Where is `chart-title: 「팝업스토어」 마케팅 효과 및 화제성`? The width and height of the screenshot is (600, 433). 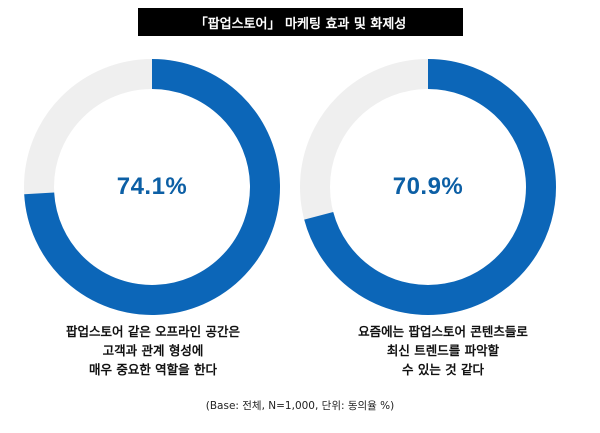
chart-title: 「팝업스토어」 마케팅 효과 및 화제성 is located at coordinates (300, 22).